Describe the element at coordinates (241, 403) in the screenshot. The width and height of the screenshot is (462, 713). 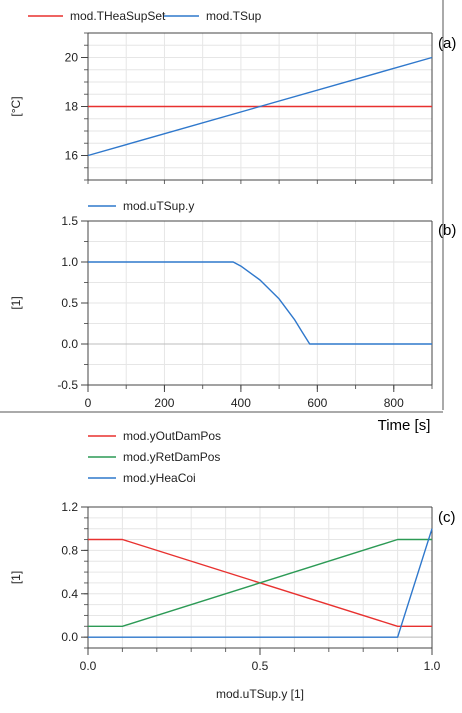
I see `x-tick-label: 400` at that location.